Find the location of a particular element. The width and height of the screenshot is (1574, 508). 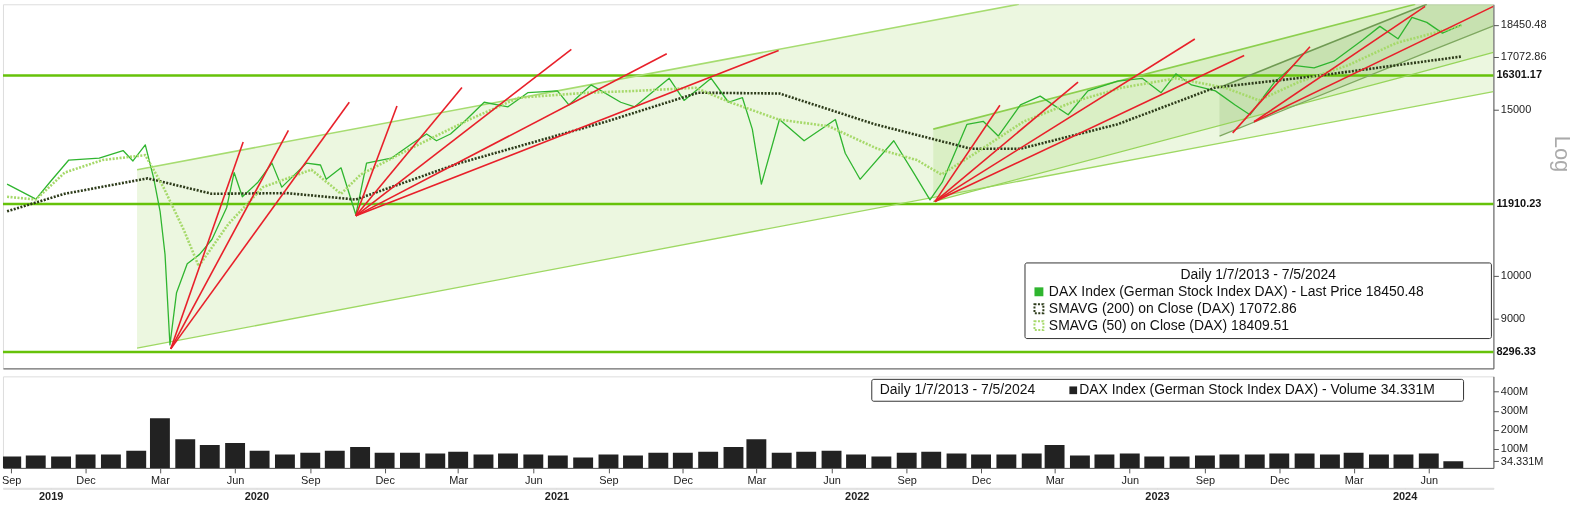

x2-tick-label: 2019 is located at coordinates (51, 496).